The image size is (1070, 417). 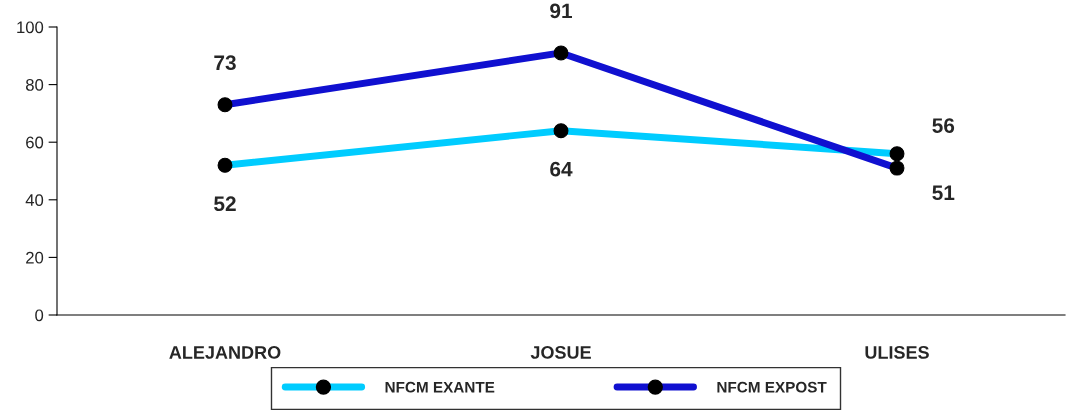 What do you see at coordinates (35, 142) in the screenshot?
I see `y-tick-label: 60` at bounding box center [35, 142].